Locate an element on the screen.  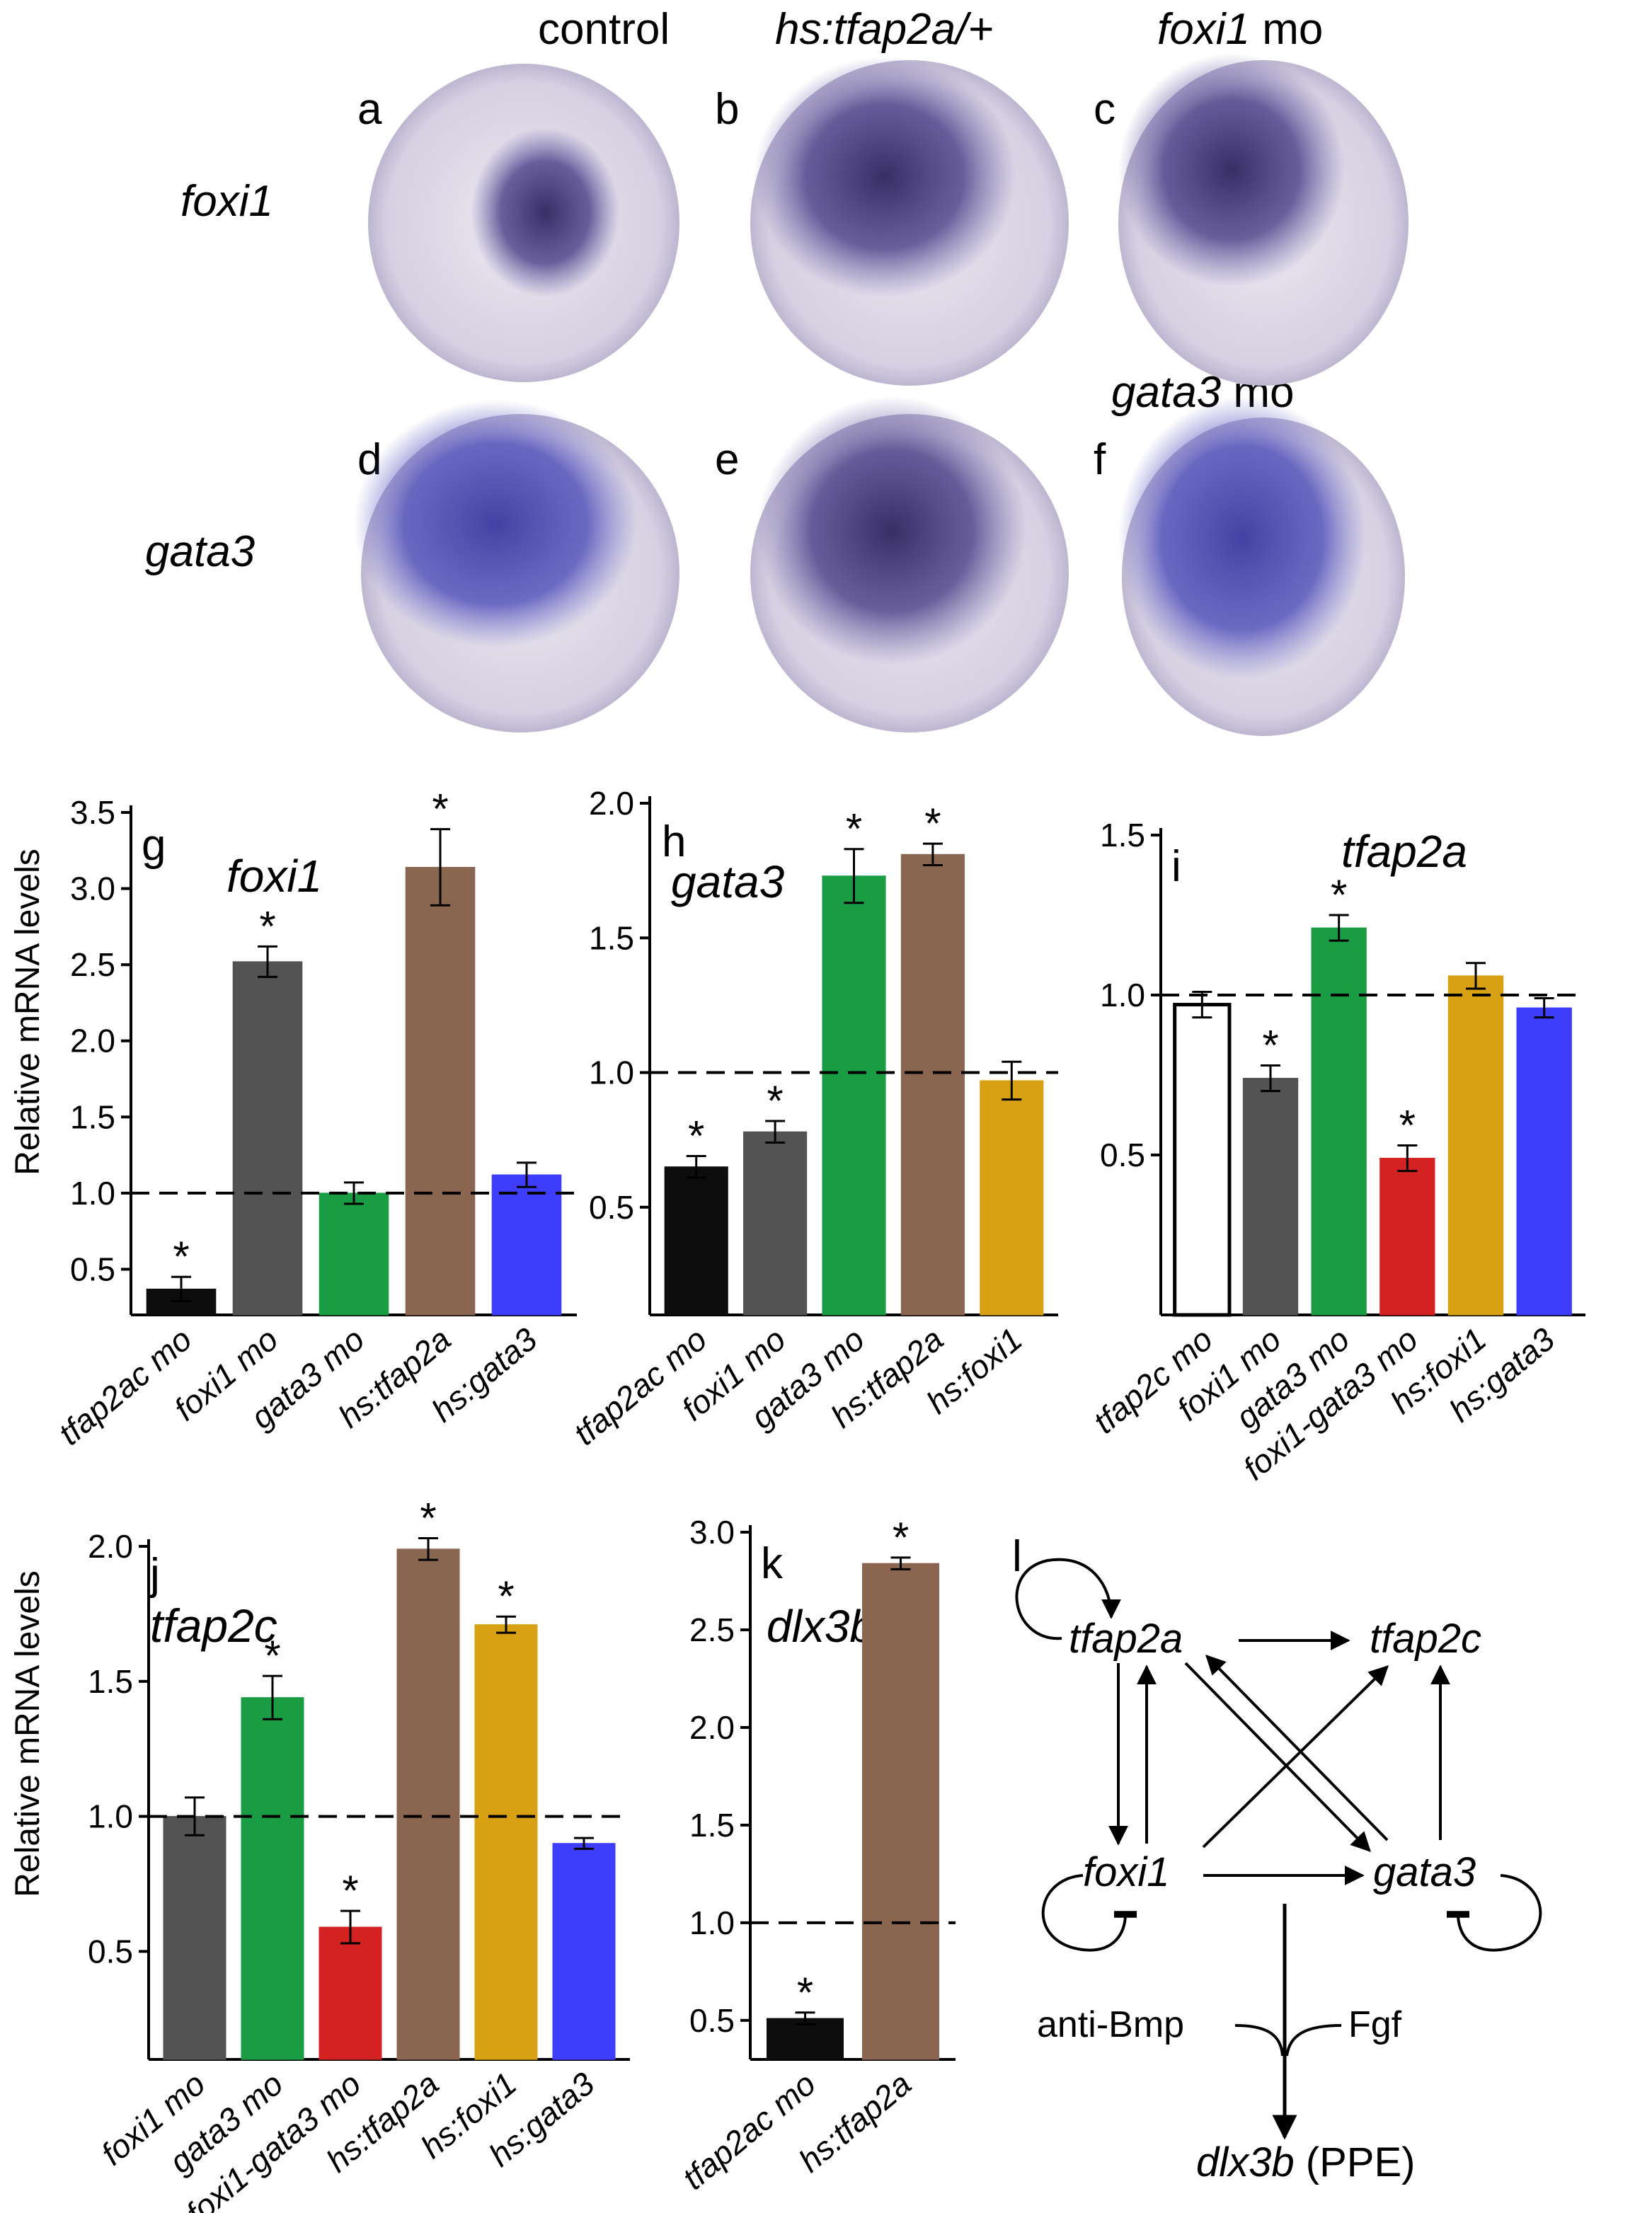
embryo-image-f is located at coordinates (1261, 566).